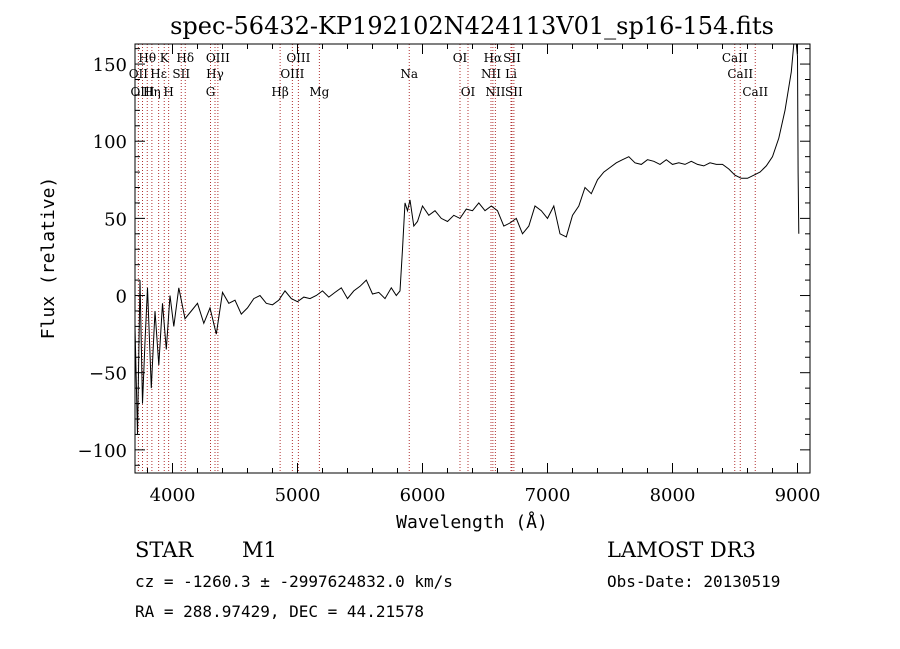  I want to click on line-label-7: H, so click(168, 92).